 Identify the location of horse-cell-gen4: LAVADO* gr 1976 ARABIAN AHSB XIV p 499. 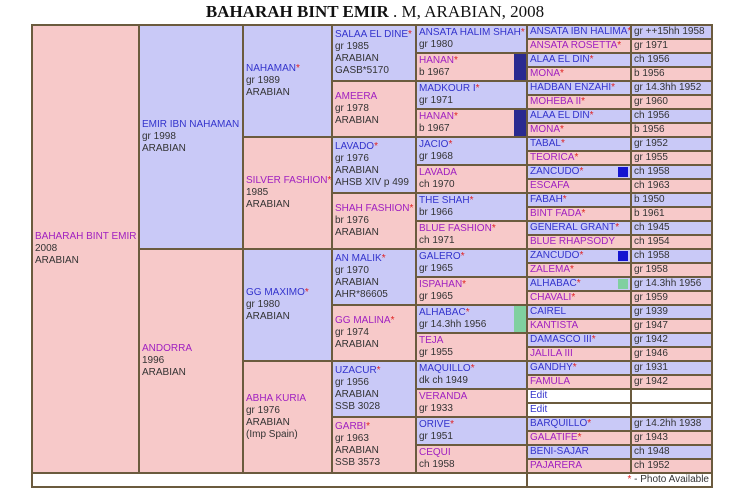
(374, 165).